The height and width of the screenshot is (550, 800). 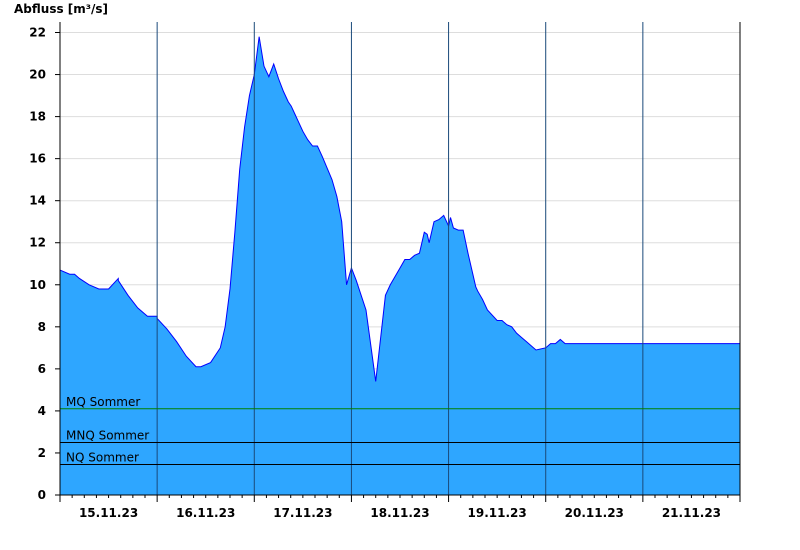 I want to click on y-tick-label: 22, so click(x=37, y=33).